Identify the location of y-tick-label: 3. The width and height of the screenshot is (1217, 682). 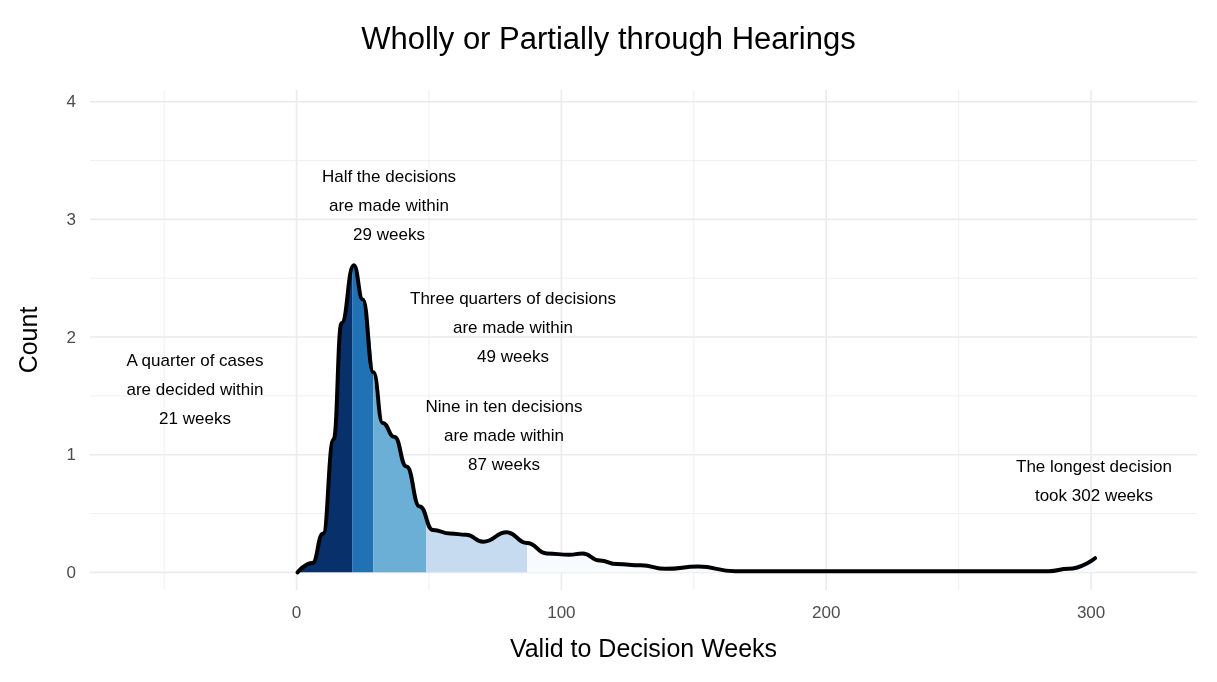
(71, 219).